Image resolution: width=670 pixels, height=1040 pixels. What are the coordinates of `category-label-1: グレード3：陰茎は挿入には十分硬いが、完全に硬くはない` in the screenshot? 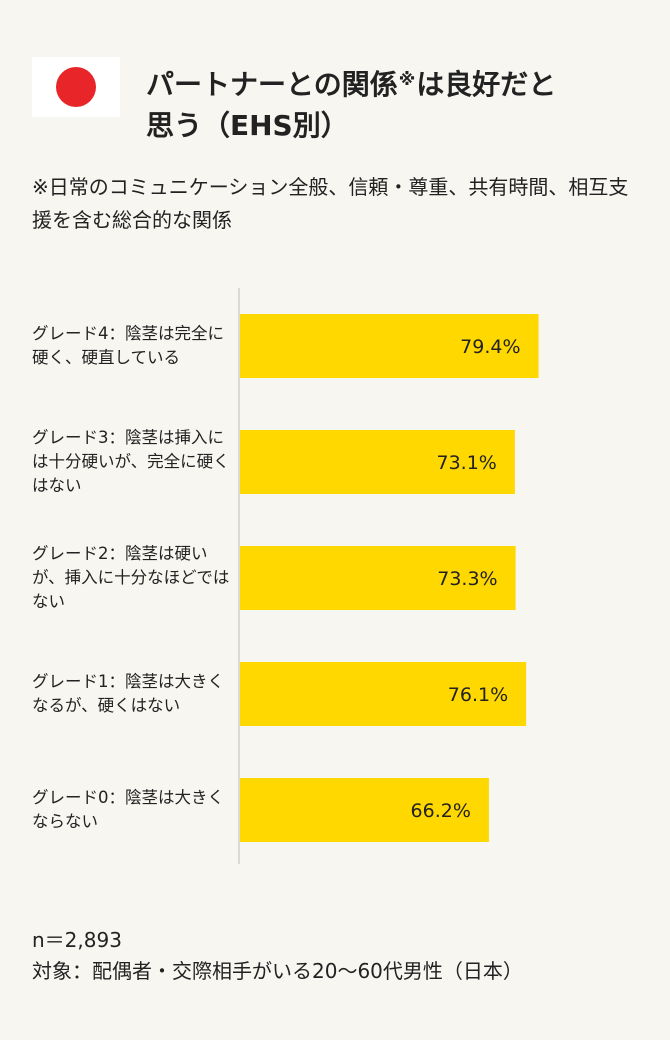 It's located at (131, 461).